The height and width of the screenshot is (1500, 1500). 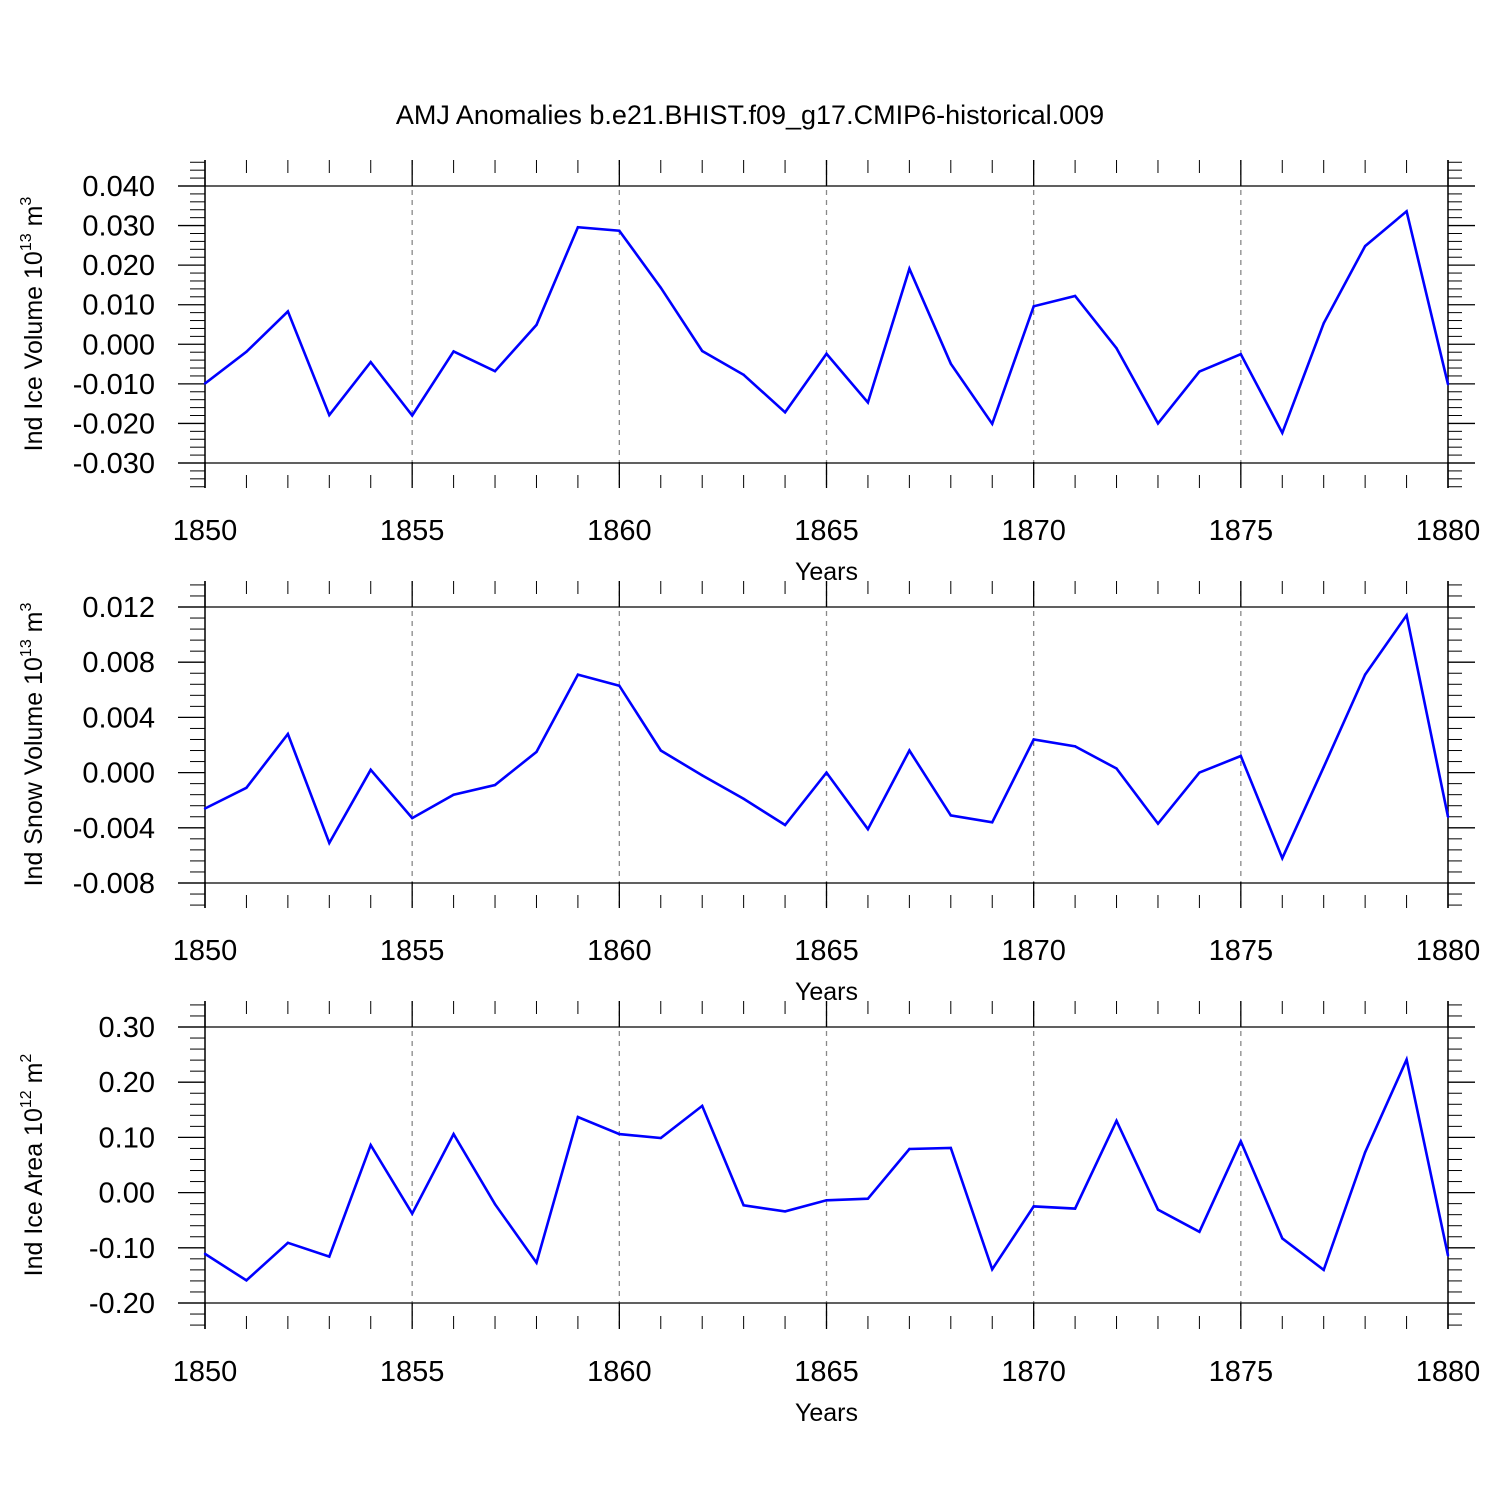 I want to click on y-tick-label: 0.20, so click(x=127, y=1083).